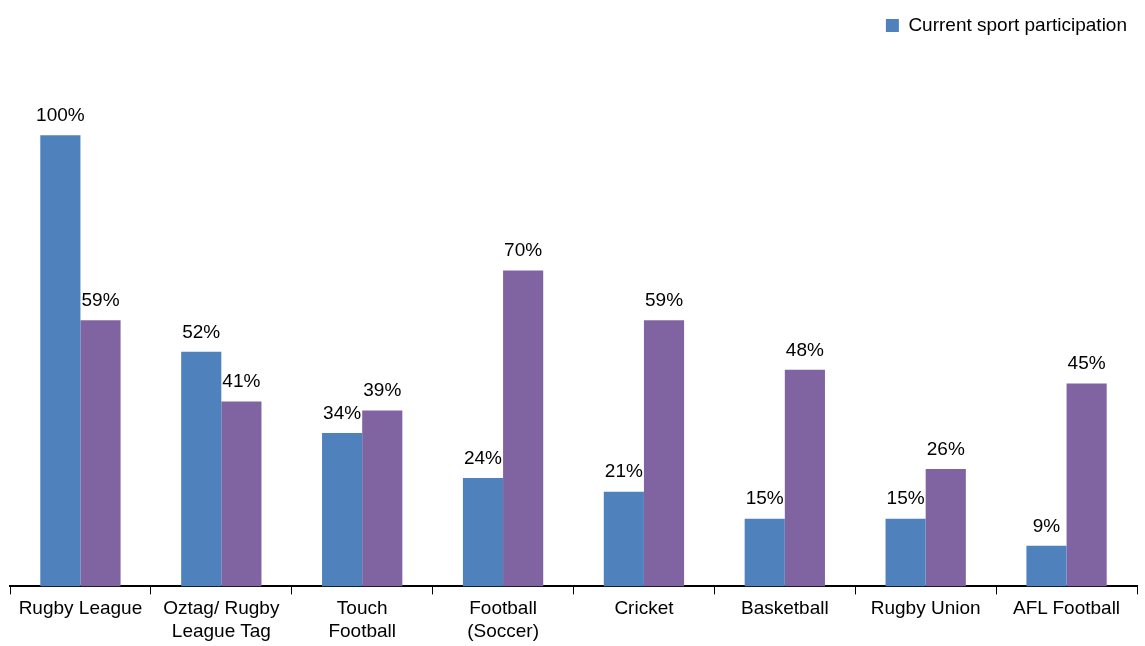 The width and height of the screenshot is (1145, 646). I want to click on data-label: 24%, so click(483, 457).